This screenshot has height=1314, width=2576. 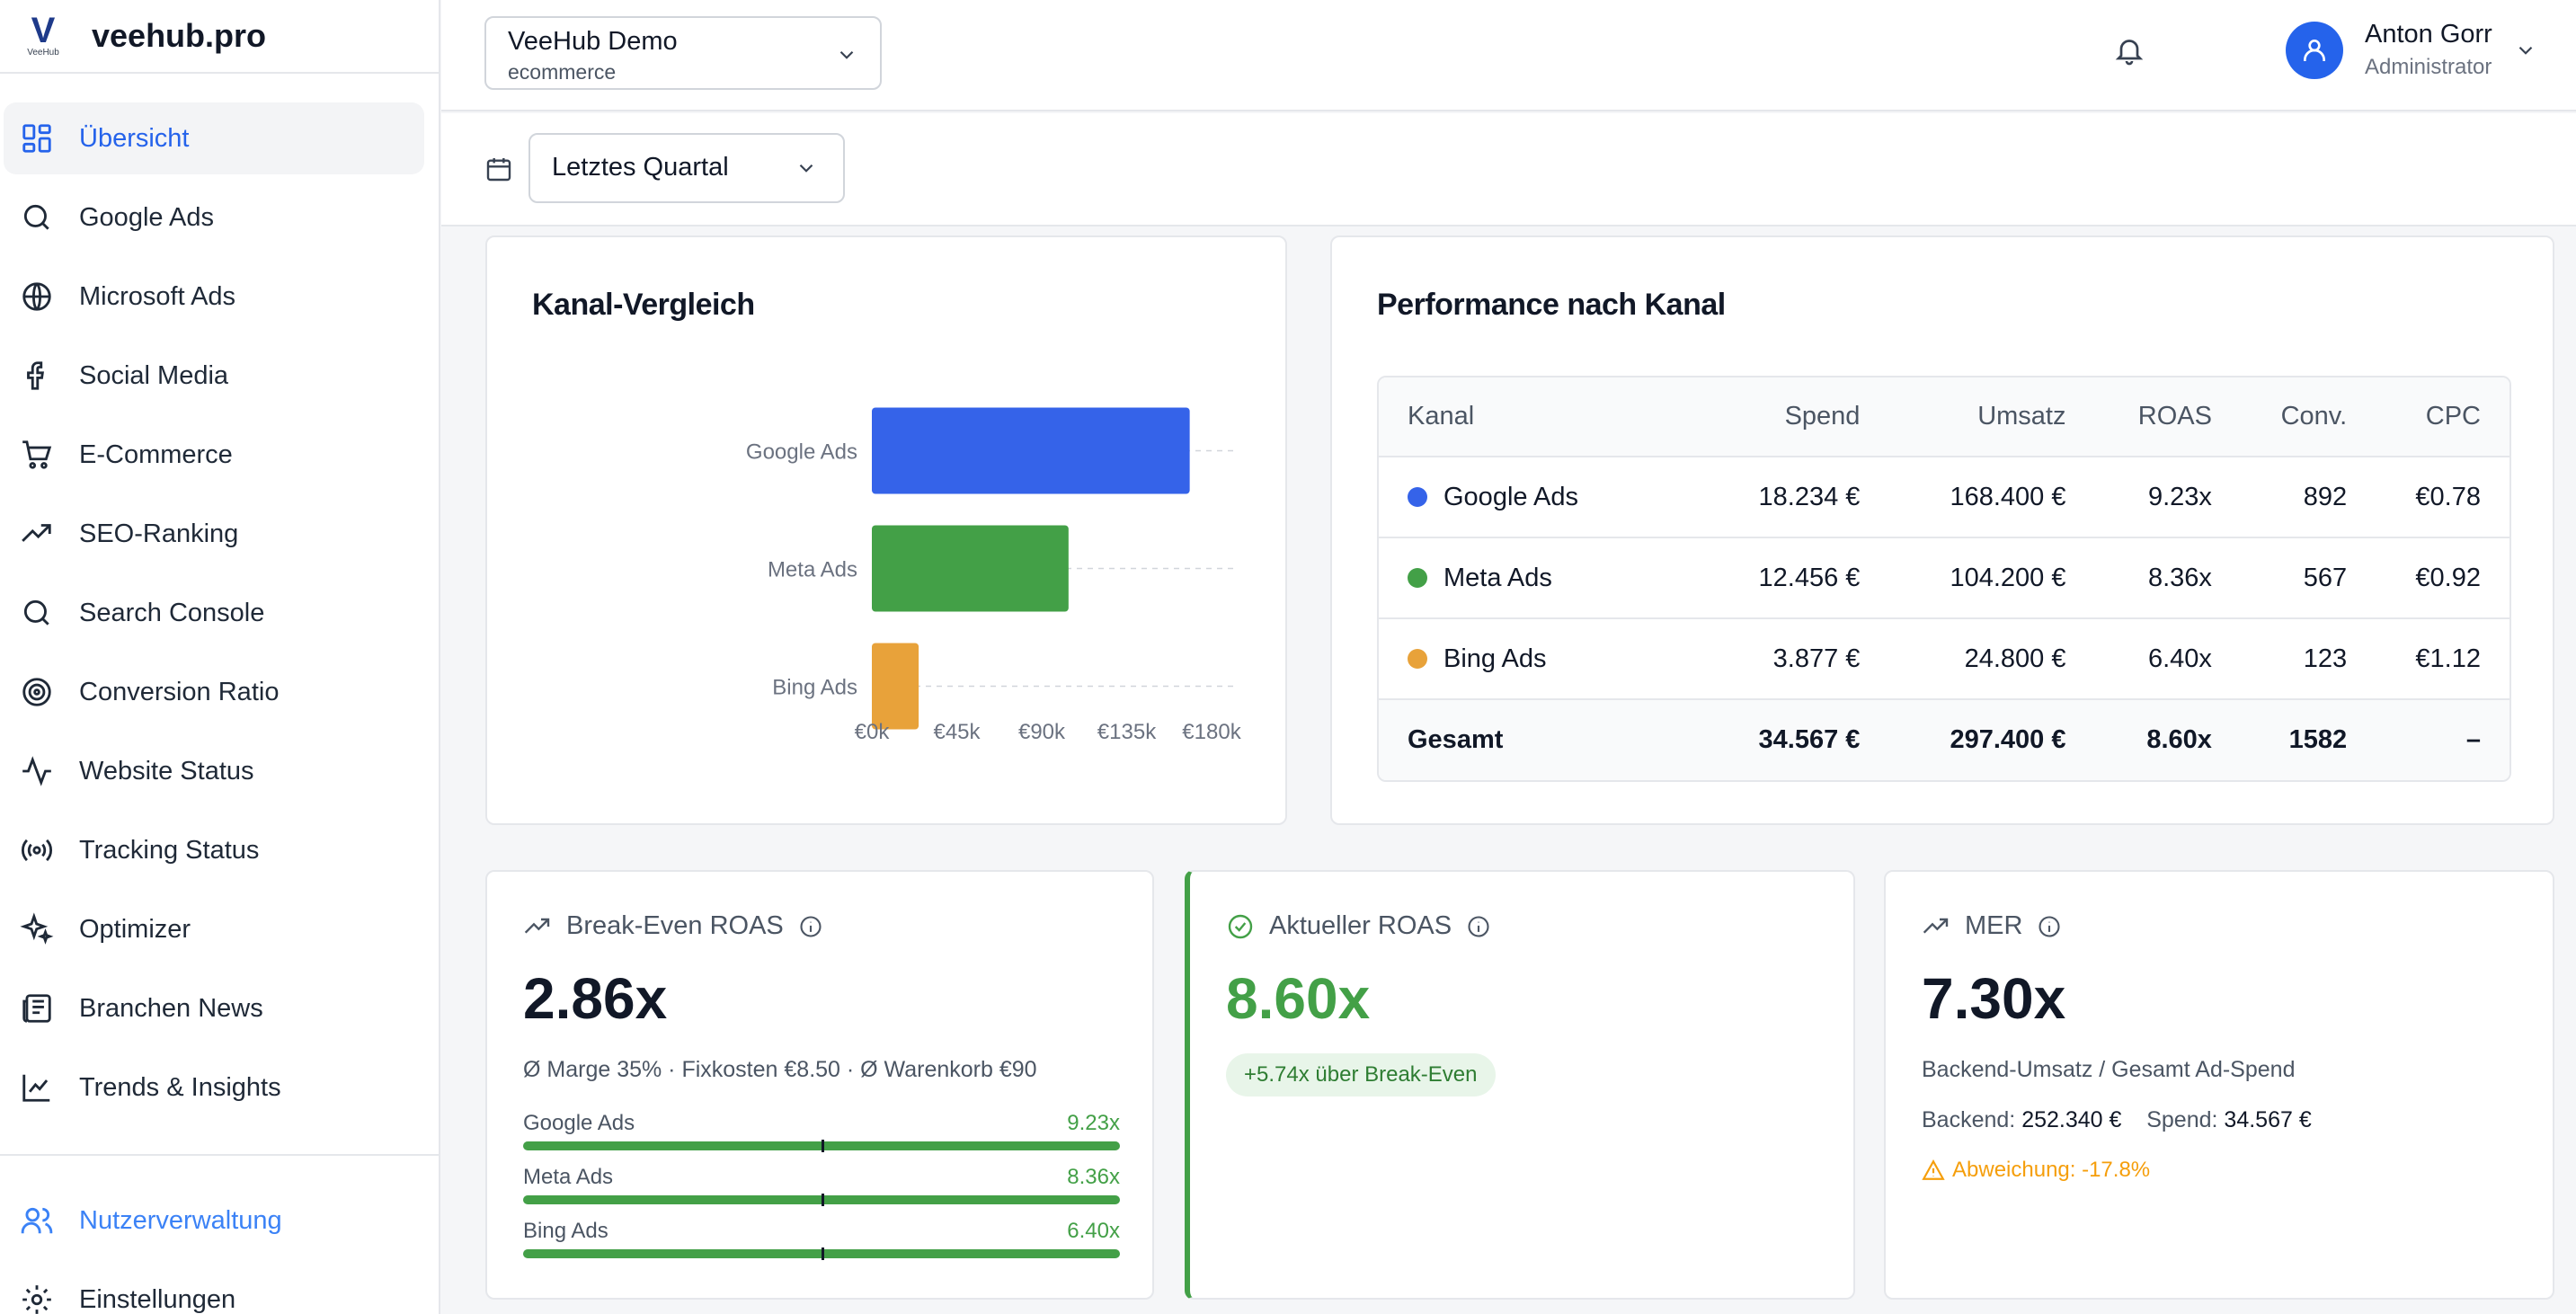 I want to click on backend-value: 252.340 €, so click(x=2071, y=1119).